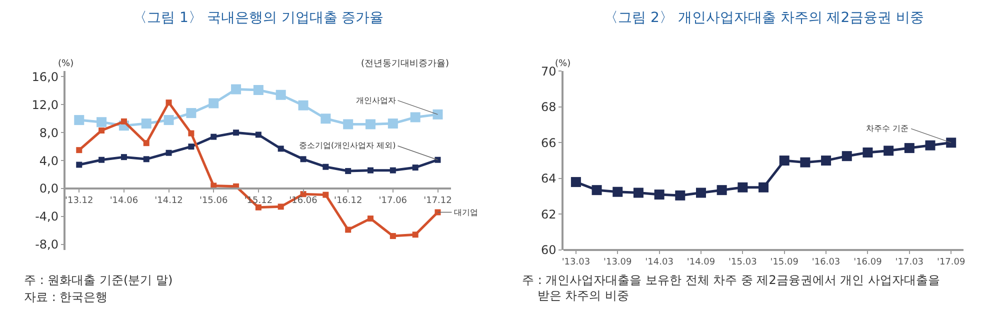 Image resolution: width=1000 pixels, height=335 pixels. What do you see at coordinates (47, 245) in the screenshot?
I see `y-tick-label: -8,0` at bounding box center [47, 245].